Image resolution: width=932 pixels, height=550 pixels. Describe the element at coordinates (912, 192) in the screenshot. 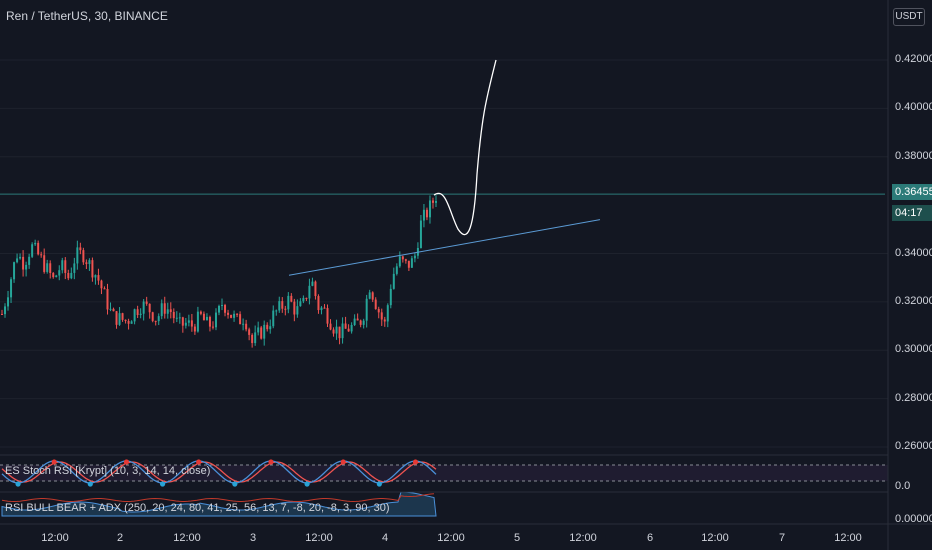

I see `current-price-badge: 0.36455` at that location.